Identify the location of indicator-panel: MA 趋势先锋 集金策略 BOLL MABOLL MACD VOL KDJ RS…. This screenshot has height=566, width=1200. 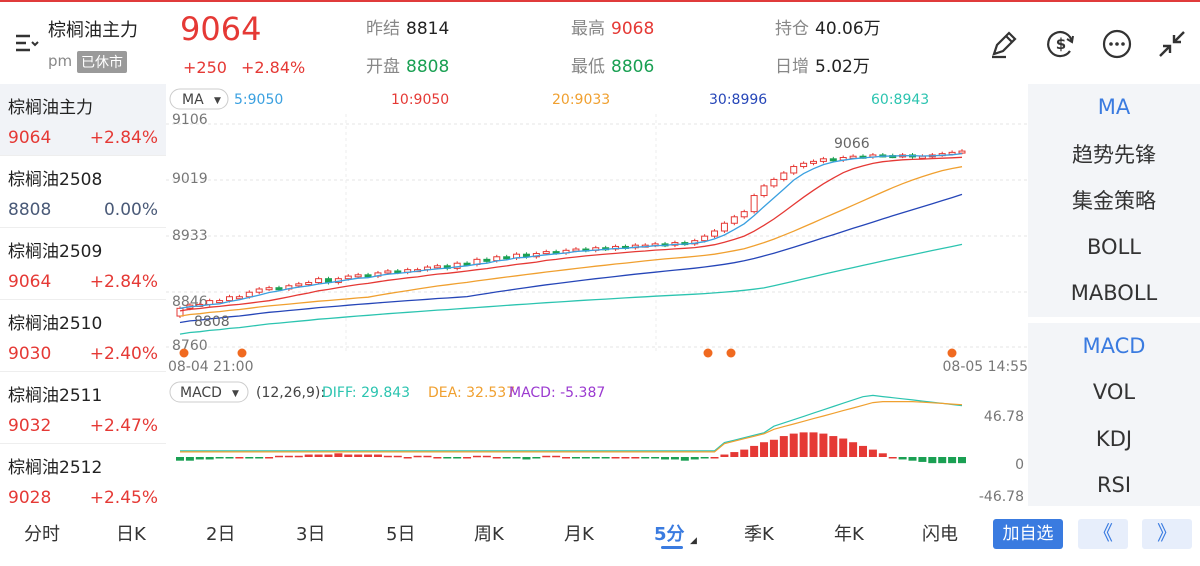
(1114, 295).